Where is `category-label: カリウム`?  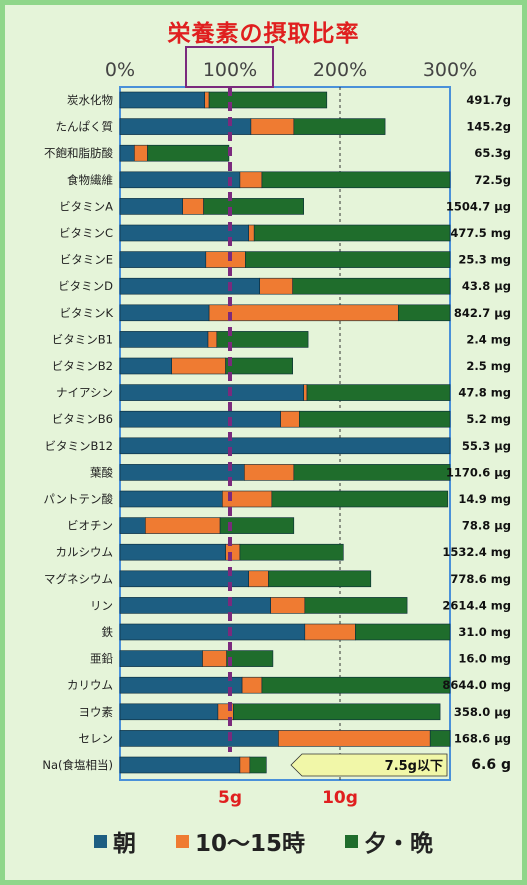 category-label: カリウム is located at coordinates (90, 685).